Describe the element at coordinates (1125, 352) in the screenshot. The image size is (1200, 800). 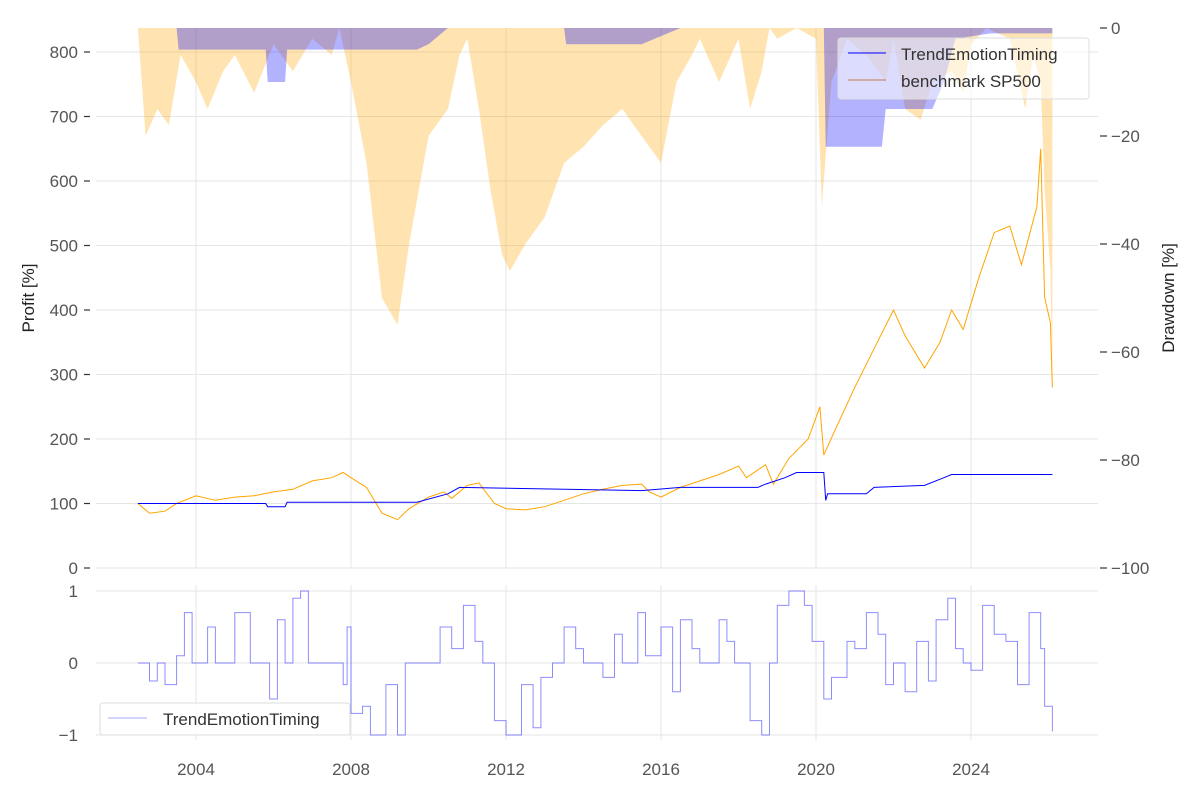
I see `y-right-tick-label: −60` at that location.